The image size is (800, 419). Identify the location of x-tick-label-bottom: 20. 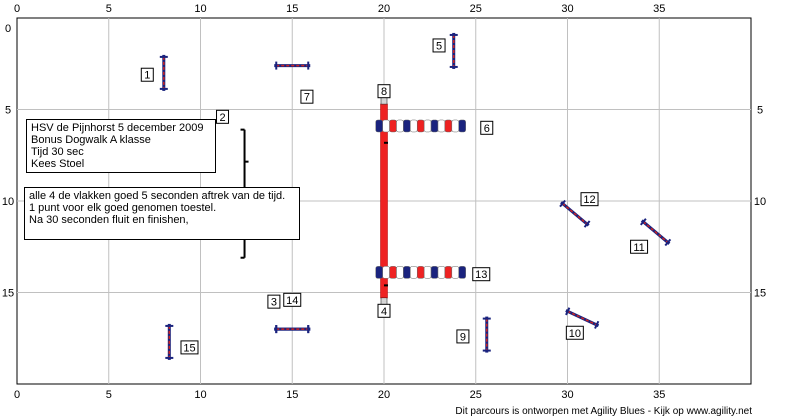
(384, 395).